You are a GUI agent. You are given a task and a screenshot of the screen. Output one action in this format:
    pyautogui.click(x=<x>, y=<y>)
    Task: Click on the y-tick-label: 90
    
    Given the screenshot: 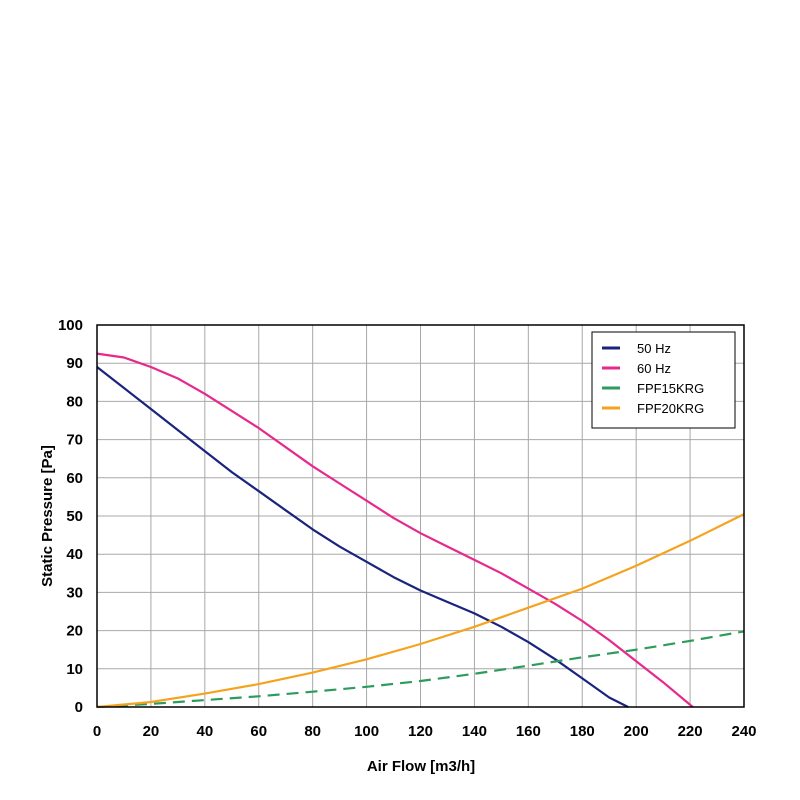 What is the action you would take?
    pyautogui.click(x=74, y=363)
    